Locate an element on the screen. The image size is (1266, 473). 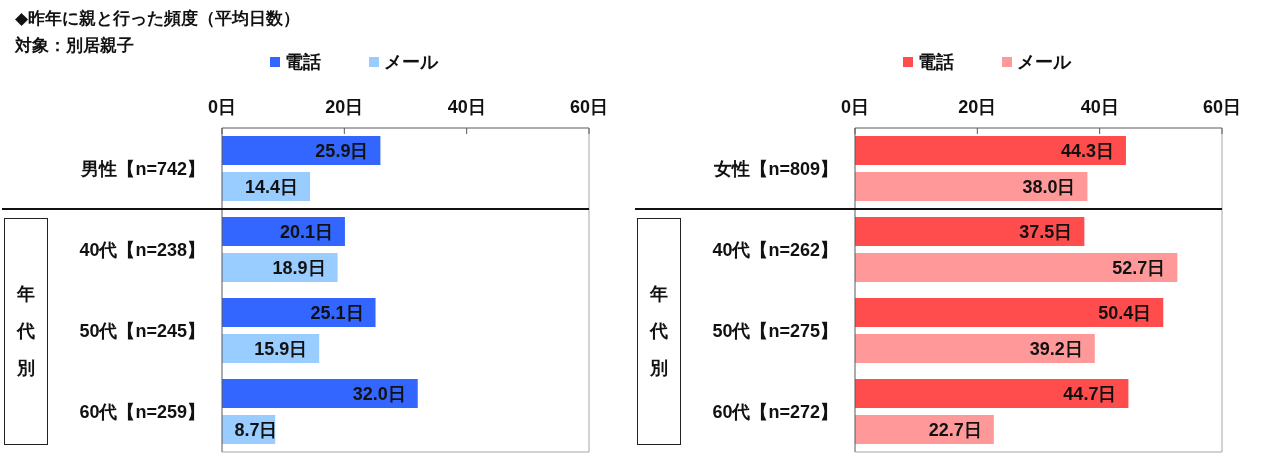
data-label: 14.4日 is located at coordinates (272, 186).